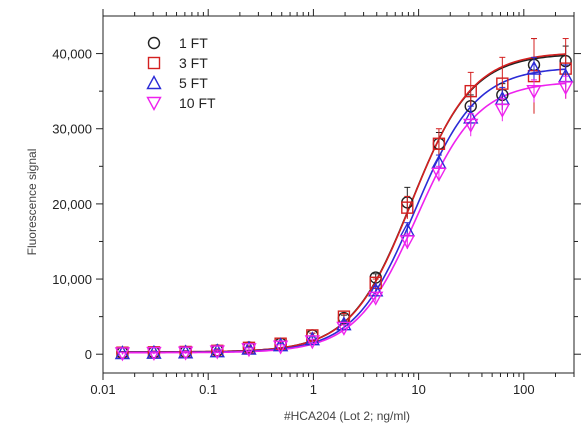  What do you see at coordinates (197, 103) in the screenshot?
I see `legend-label: 10 FT` at bounding box center [197, 103].